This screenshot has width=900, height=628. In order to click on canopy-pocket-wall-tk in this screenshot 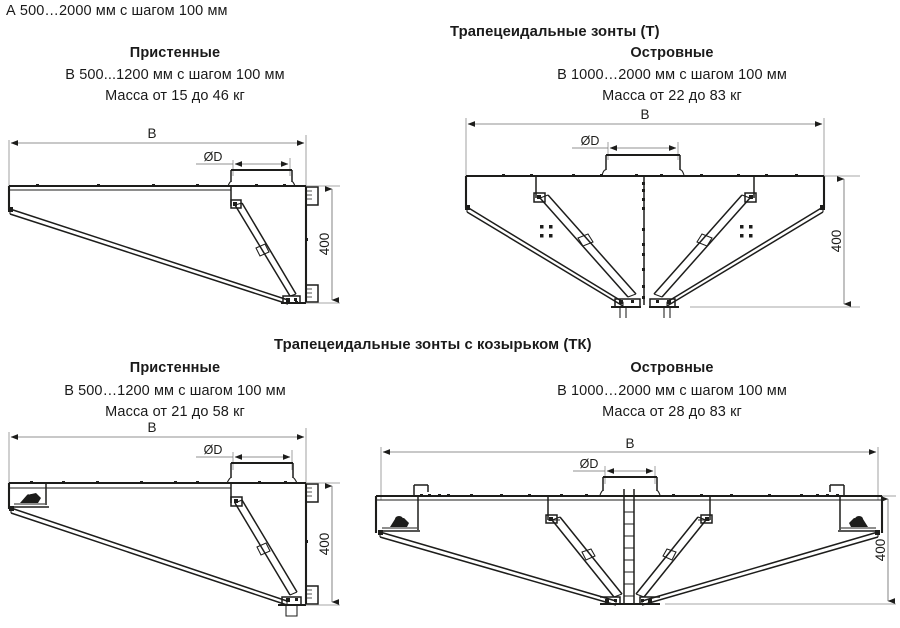, I will do `click(29, 496)`.